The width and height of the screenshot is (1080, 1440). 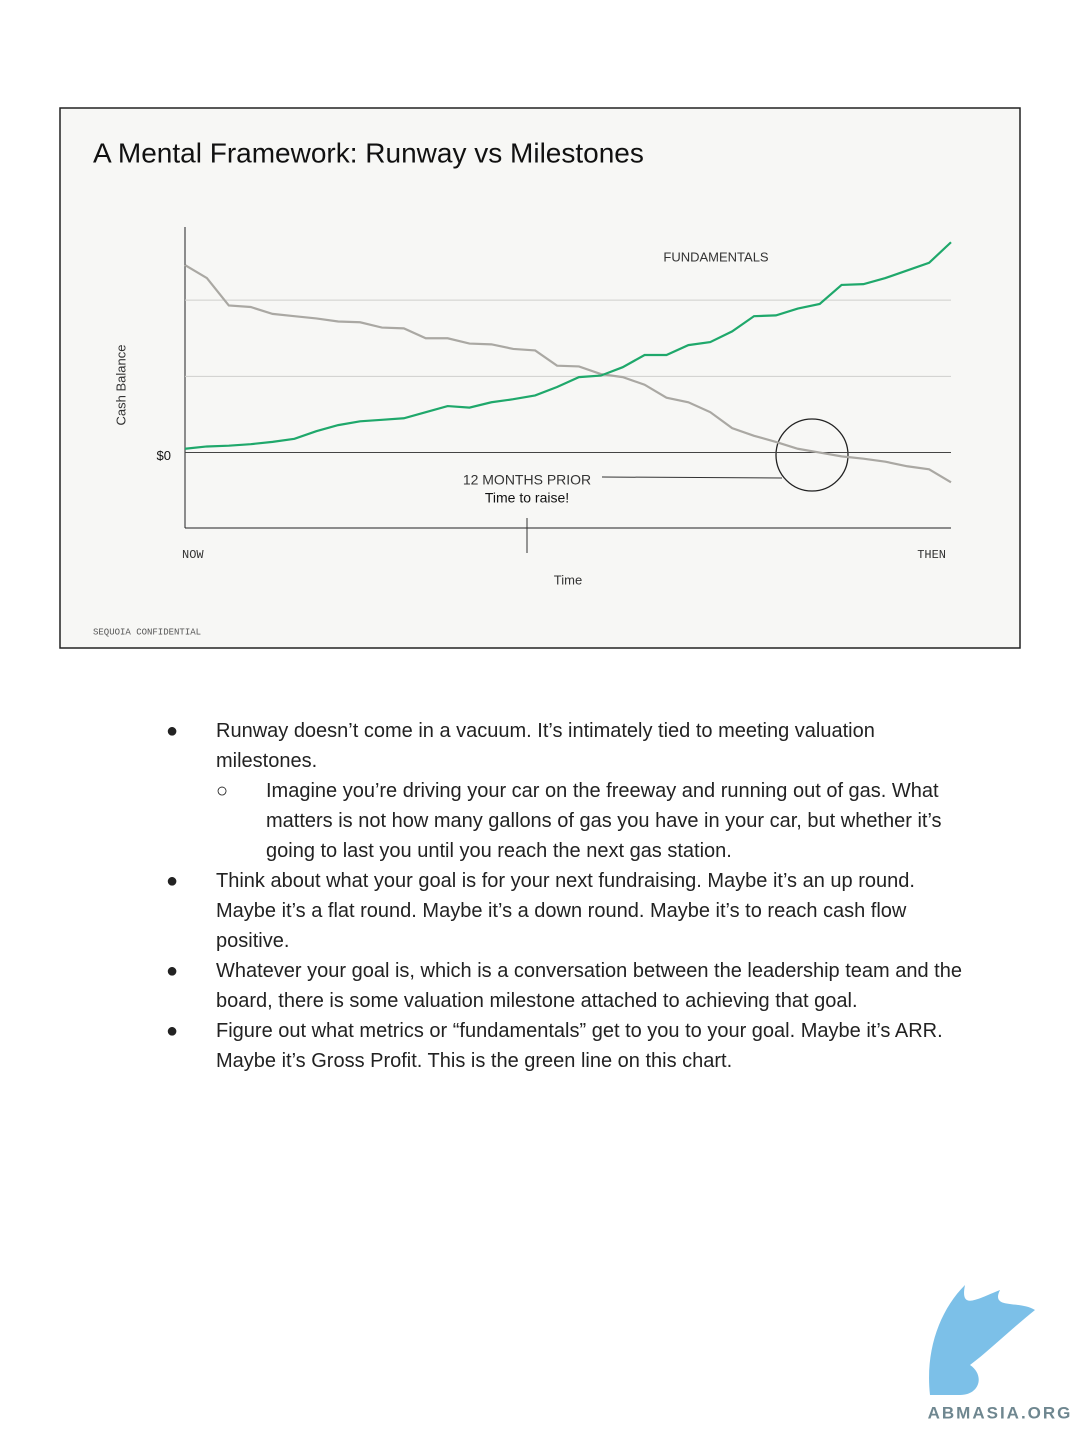 I want to click on chart-title: A Mental Framework: Runway vs Milestones, so click(x=368, y=152).